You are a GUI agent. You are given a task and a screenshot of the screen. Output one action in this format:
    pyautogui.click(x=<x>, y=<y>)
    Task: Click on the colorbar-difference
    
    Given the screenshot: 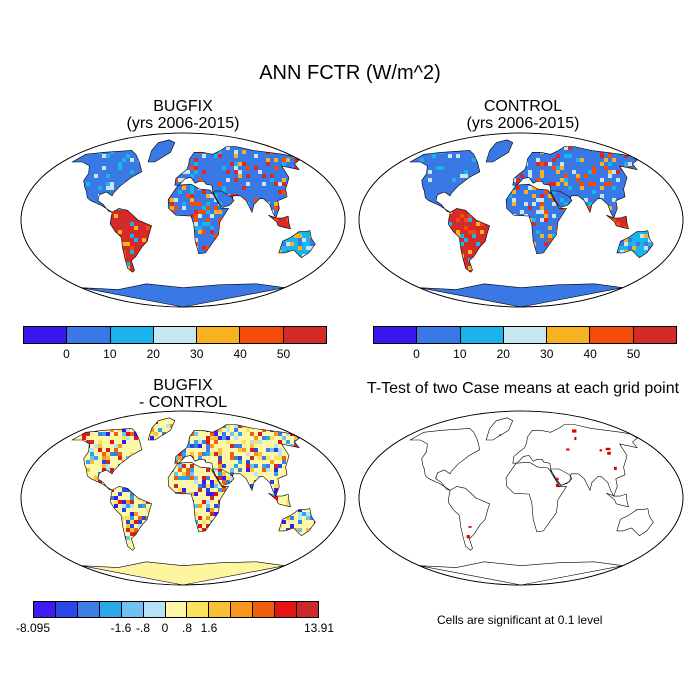 What is the action you would take?
    pyautogui.click(x=176, y=609)
    